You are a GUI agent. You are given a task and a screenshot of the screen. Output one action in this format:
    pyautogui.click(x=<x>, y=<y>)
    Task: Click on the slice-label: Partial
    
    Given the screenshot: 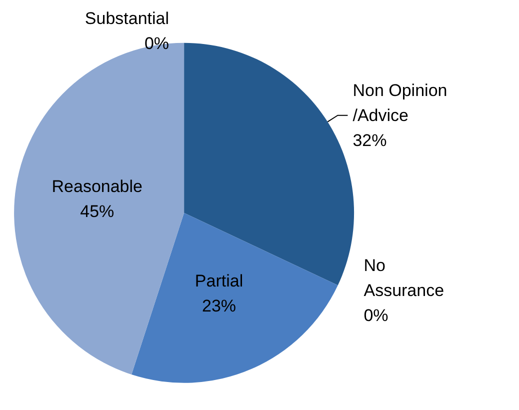 What is the action you would take?
    pyautogui.click(x=219, y=281)
    